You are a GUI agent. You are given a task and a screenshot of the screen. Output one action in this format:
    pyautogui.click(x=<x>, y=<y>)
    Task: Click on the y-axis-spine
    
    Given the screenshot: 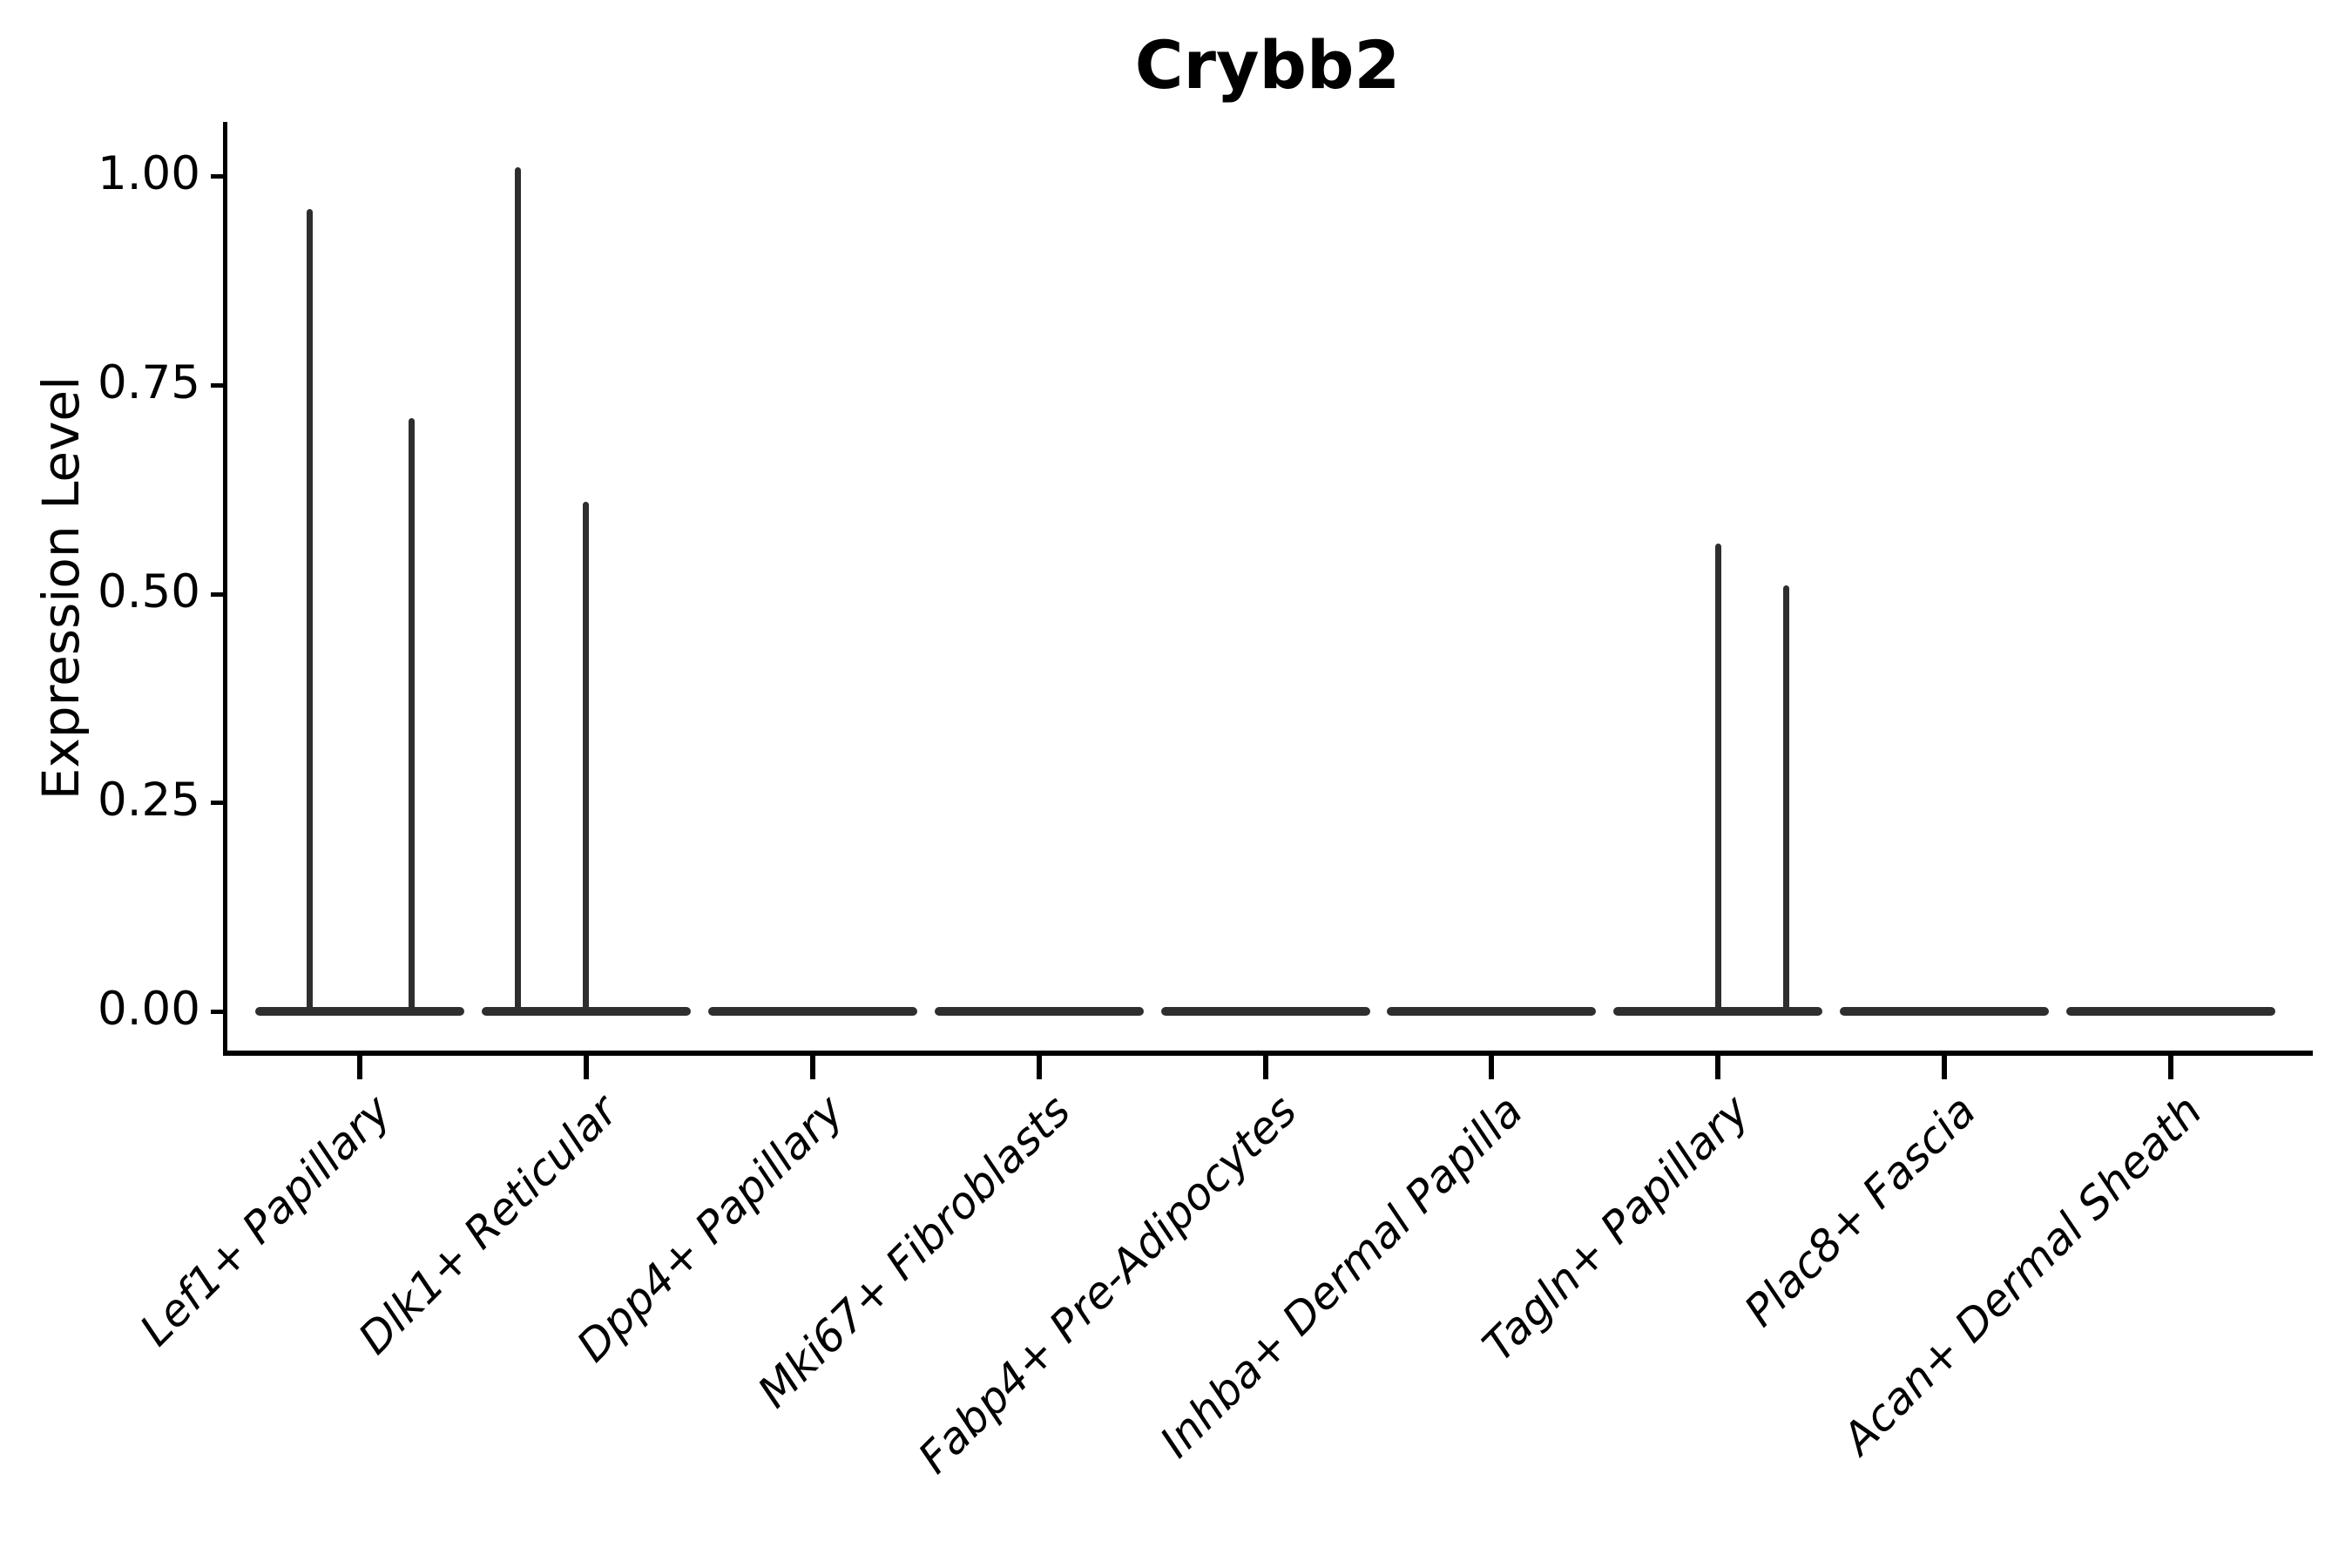 What is the action you would take?
    pyautogui.click(x=225, y=589)
    